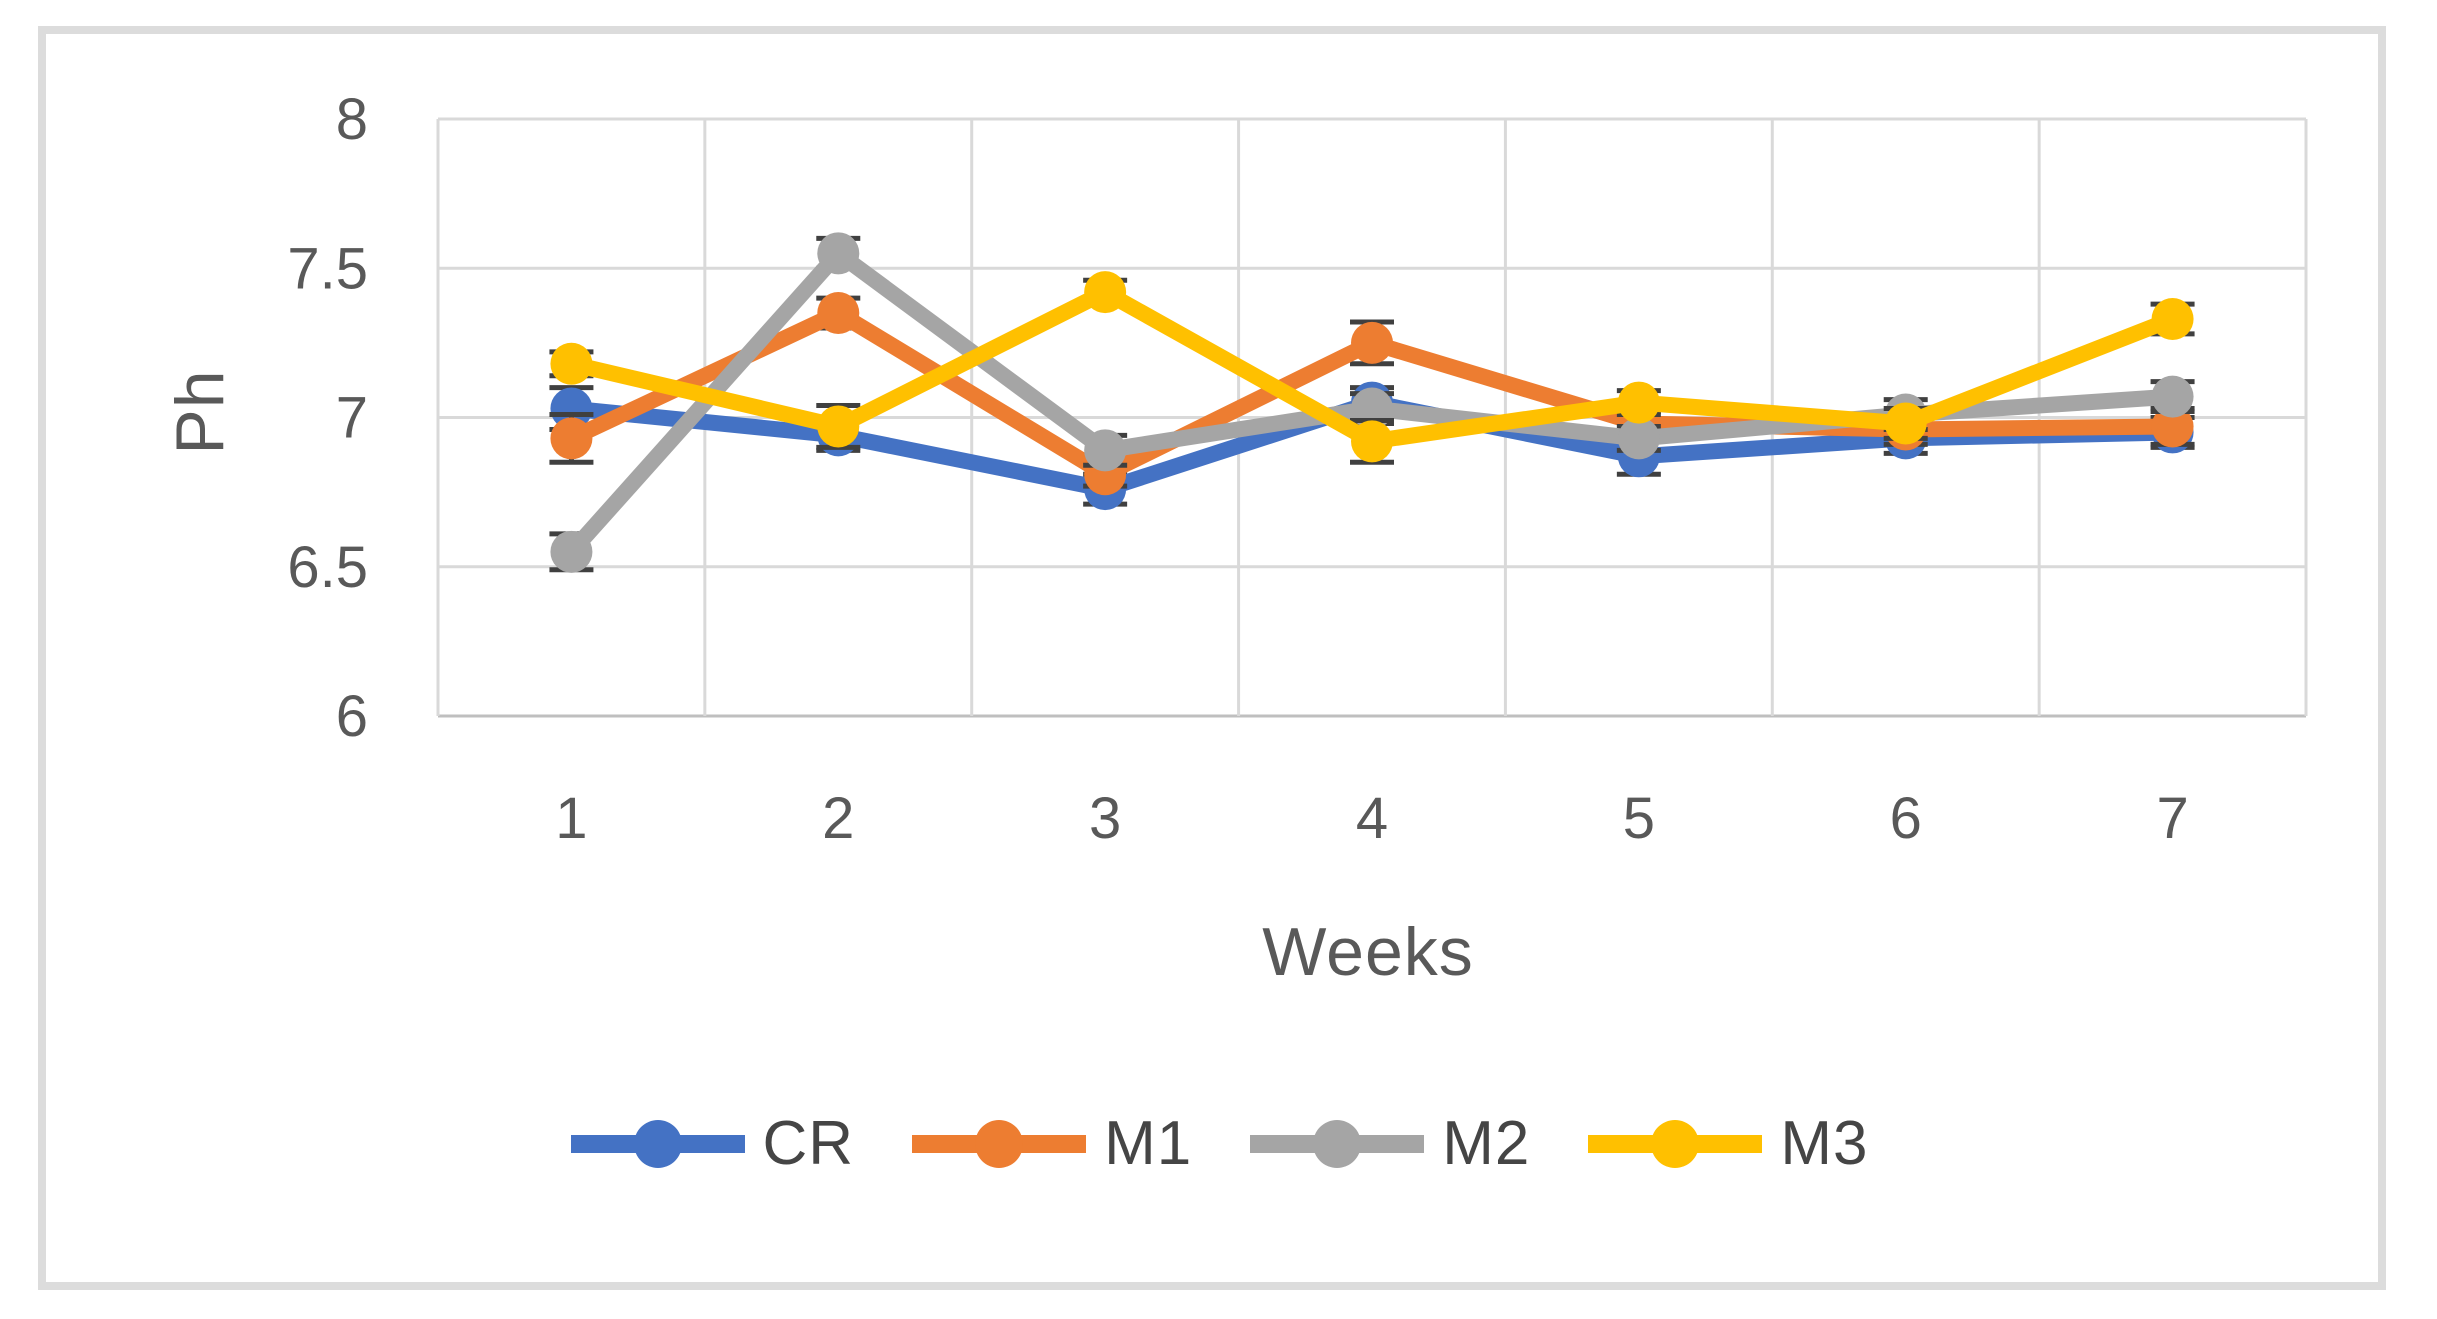 The image size is (2437, 1319). I want to click on legend: CR M1 M2 M3, so click(1218, 1143).